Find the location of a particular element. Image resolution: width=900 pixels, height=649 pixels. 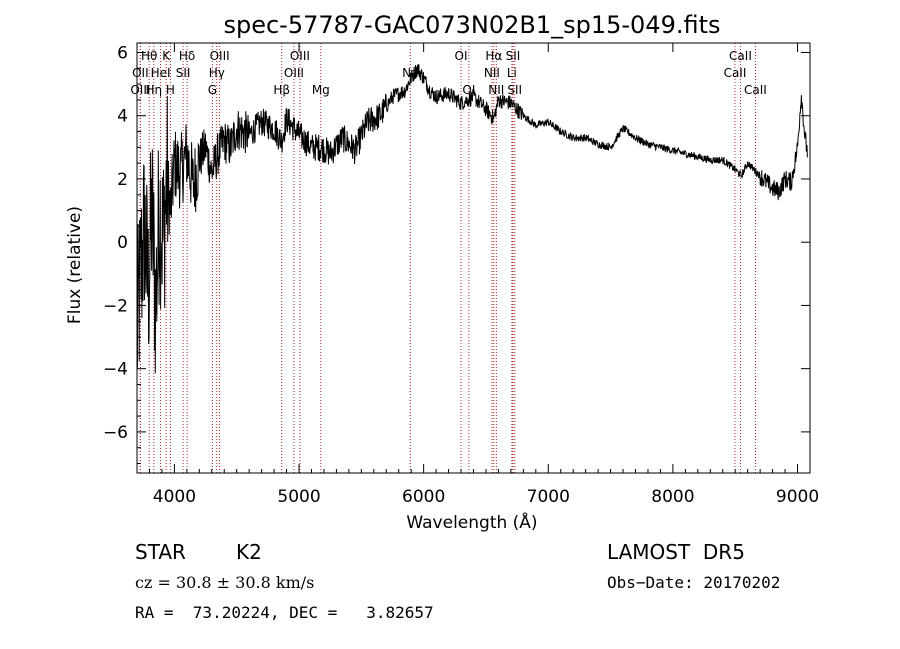

object-subclass: K2 is located at coordinates (249, 552).